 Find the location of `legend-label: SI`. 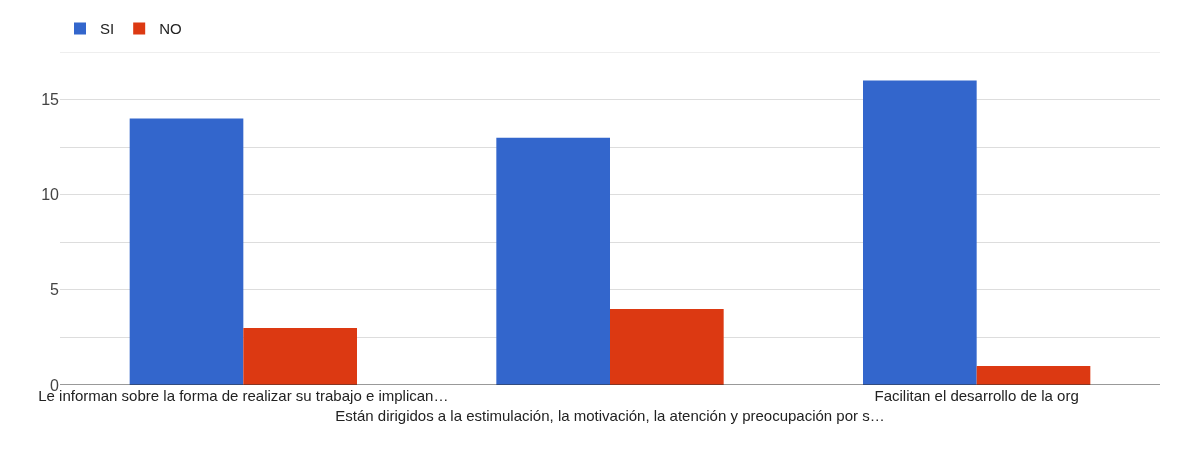

legend-label: SI is located at coordinates (107, 29).